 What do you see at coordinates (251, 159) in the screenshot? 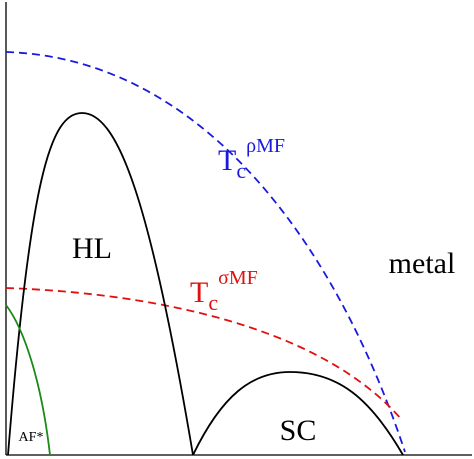
I see `curve-label: TcρMF` at bounding box center [251, 159].